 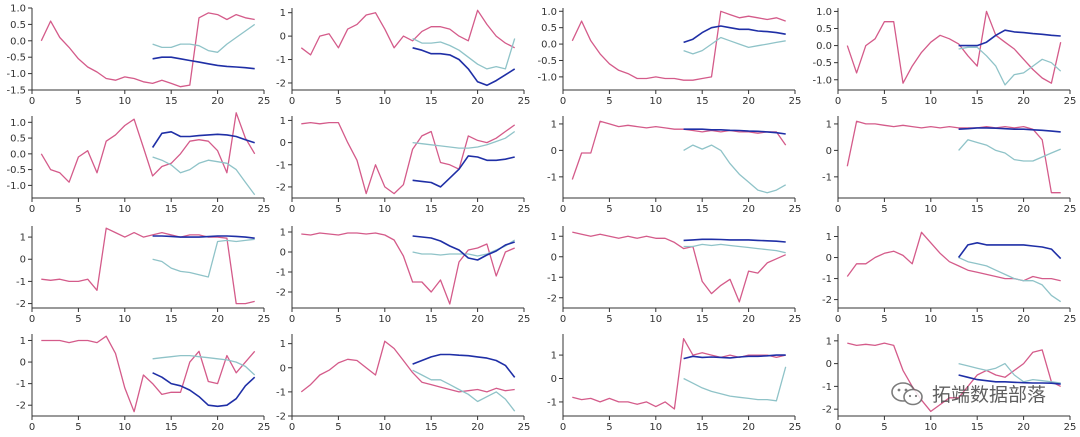 What do you see at coordinates (403, 275) in the screenshot?
I see `panel-10: 0 5 10 15 20 25 -2 -1 0 1` at bounding box center [403, 275].